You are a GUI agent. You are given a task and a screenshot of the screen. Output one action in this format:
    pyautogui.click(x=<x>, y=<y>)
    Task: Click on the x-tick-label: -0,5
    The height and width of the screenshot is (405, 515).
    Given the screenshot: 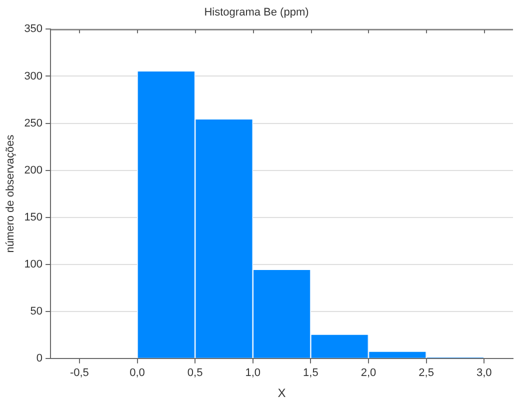 What is the action you would take?
    pyautogui.click(x=79, y=373)
    